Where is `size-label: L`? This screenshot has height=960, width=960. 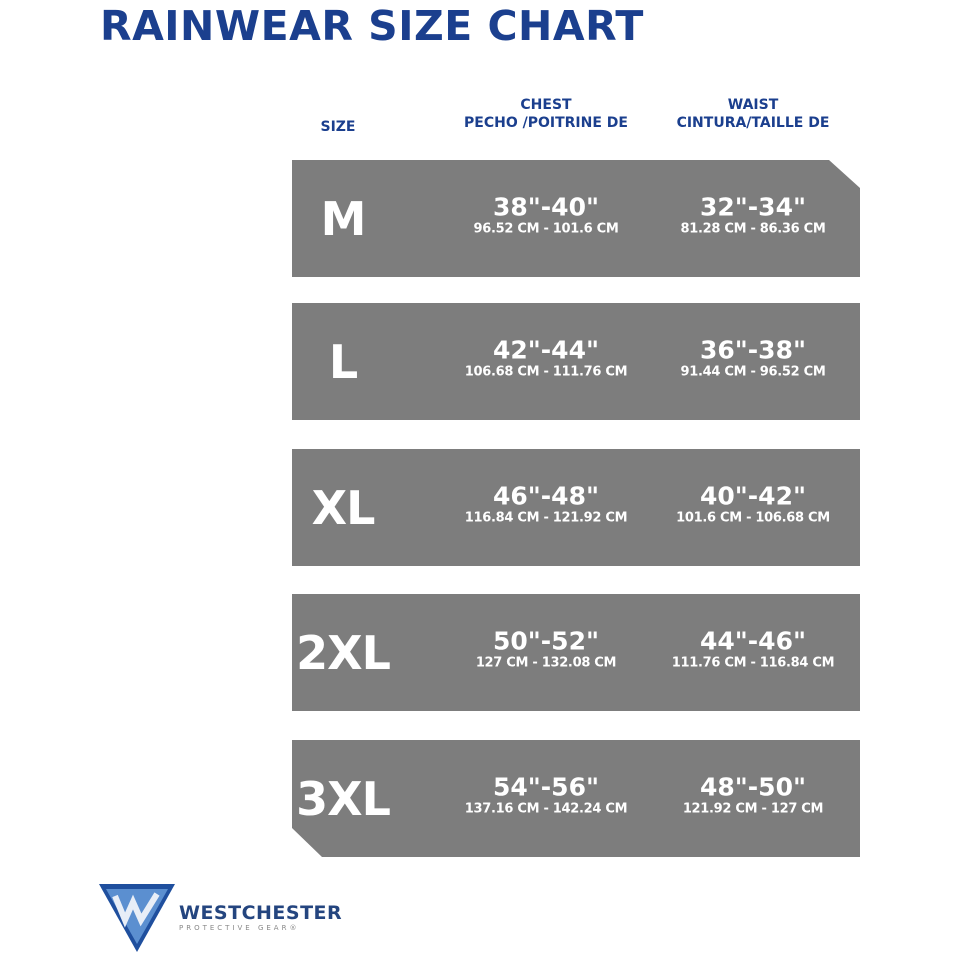
size-label: L is located at coordinates (343, 361).